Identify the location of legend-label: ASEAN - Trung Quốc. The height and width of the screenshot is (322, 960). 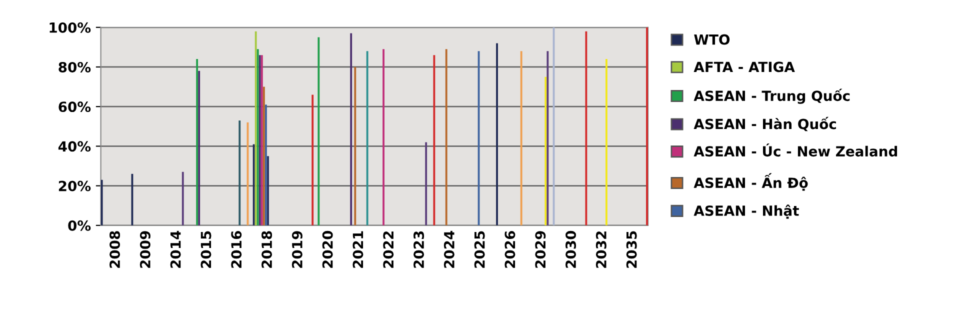
(772, 96).